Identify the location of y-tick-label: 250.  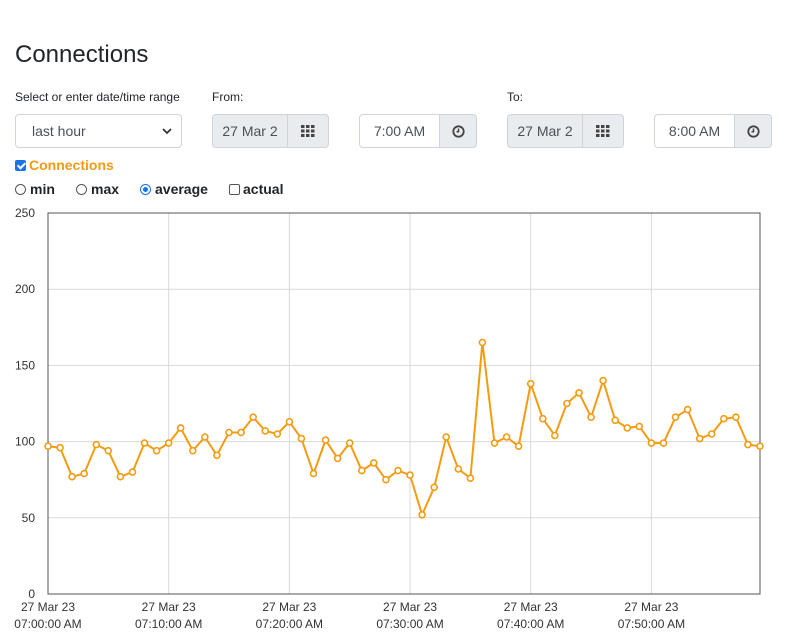
(25, 213).